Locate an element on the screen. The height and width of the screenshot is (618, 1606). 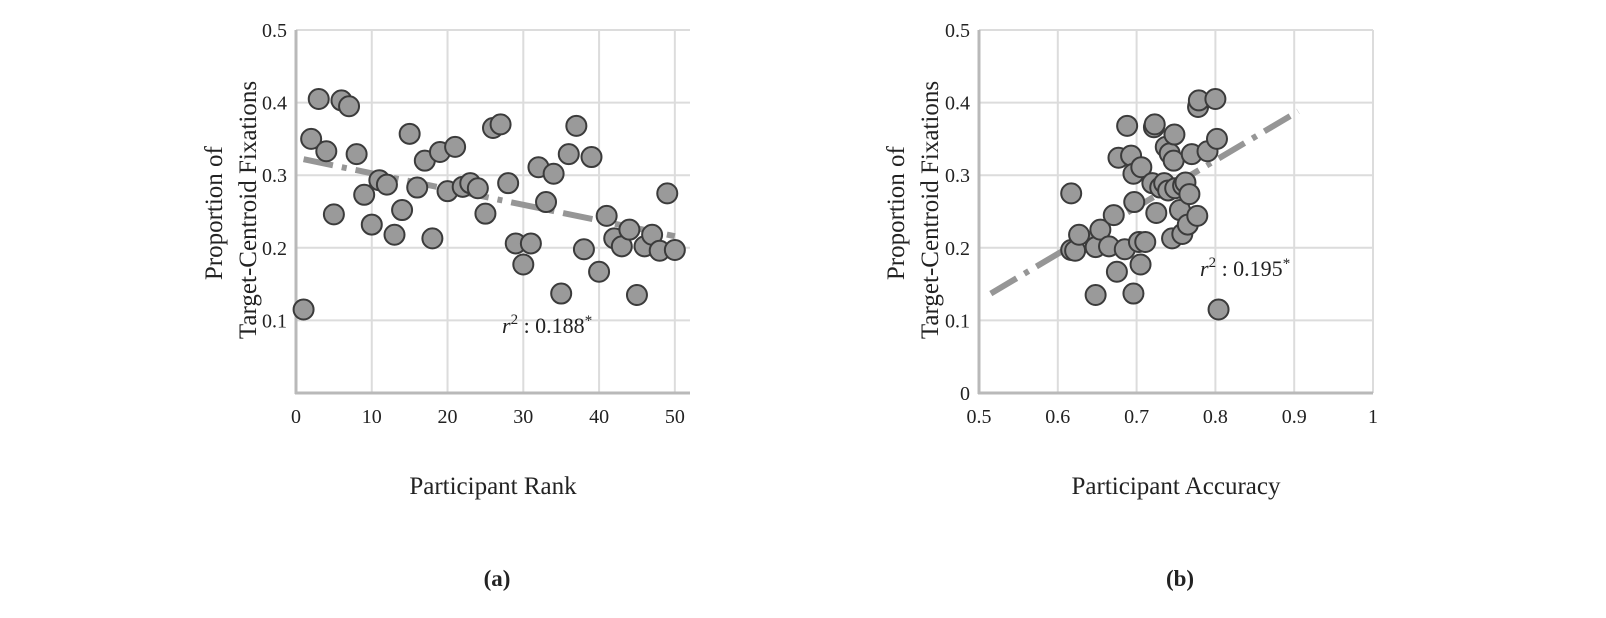
x-tick-label: 1 is located at coordinates (1373, 417).